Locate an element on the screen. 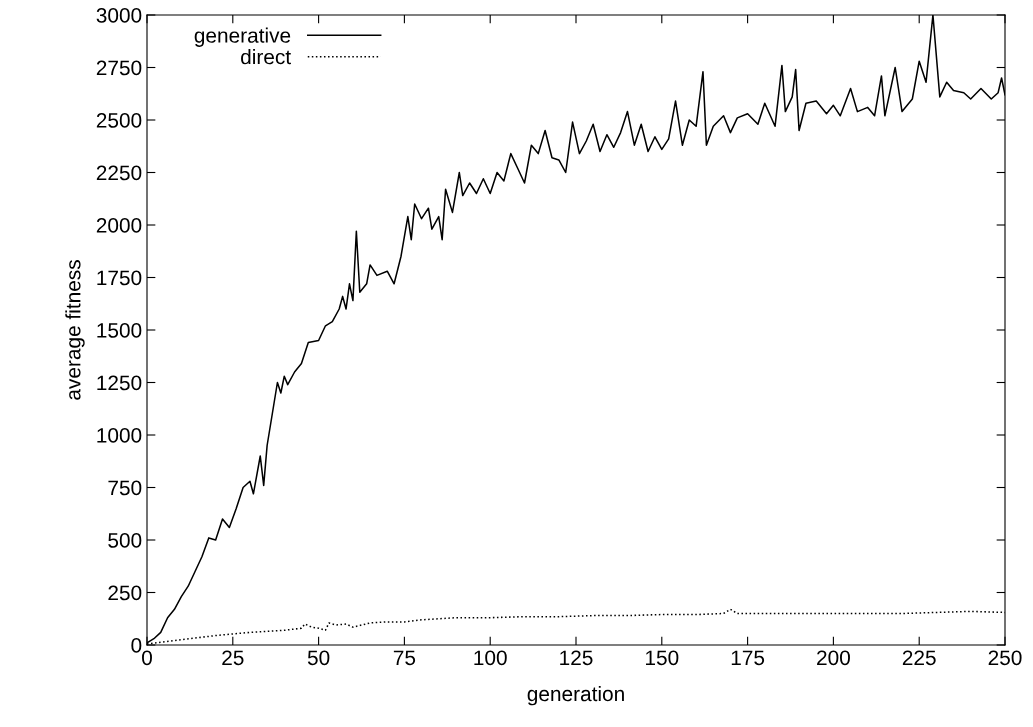 Image resolution: width=1033 pixels, height=727 pixels. legend-label: direct is located at coordinates (266, 57).